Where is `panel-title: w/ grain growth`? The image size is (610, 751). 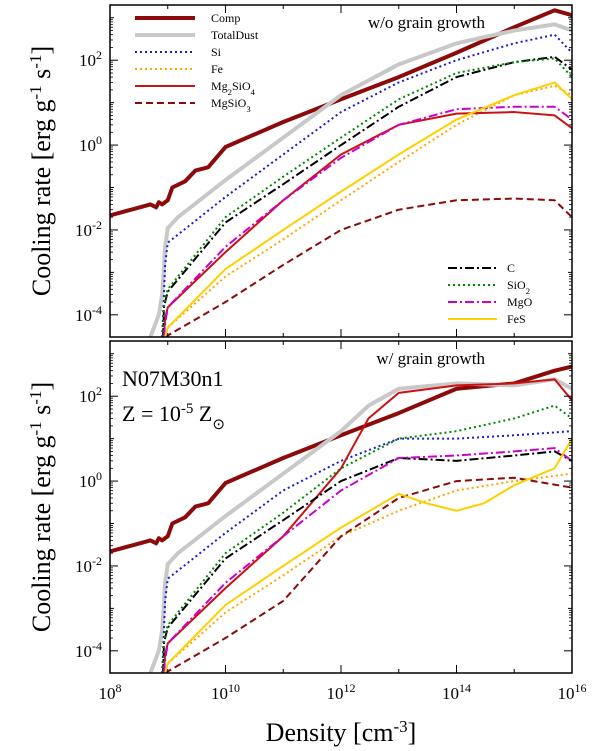
panel-title: w/ grain growth is located at coordinates (430, 358).